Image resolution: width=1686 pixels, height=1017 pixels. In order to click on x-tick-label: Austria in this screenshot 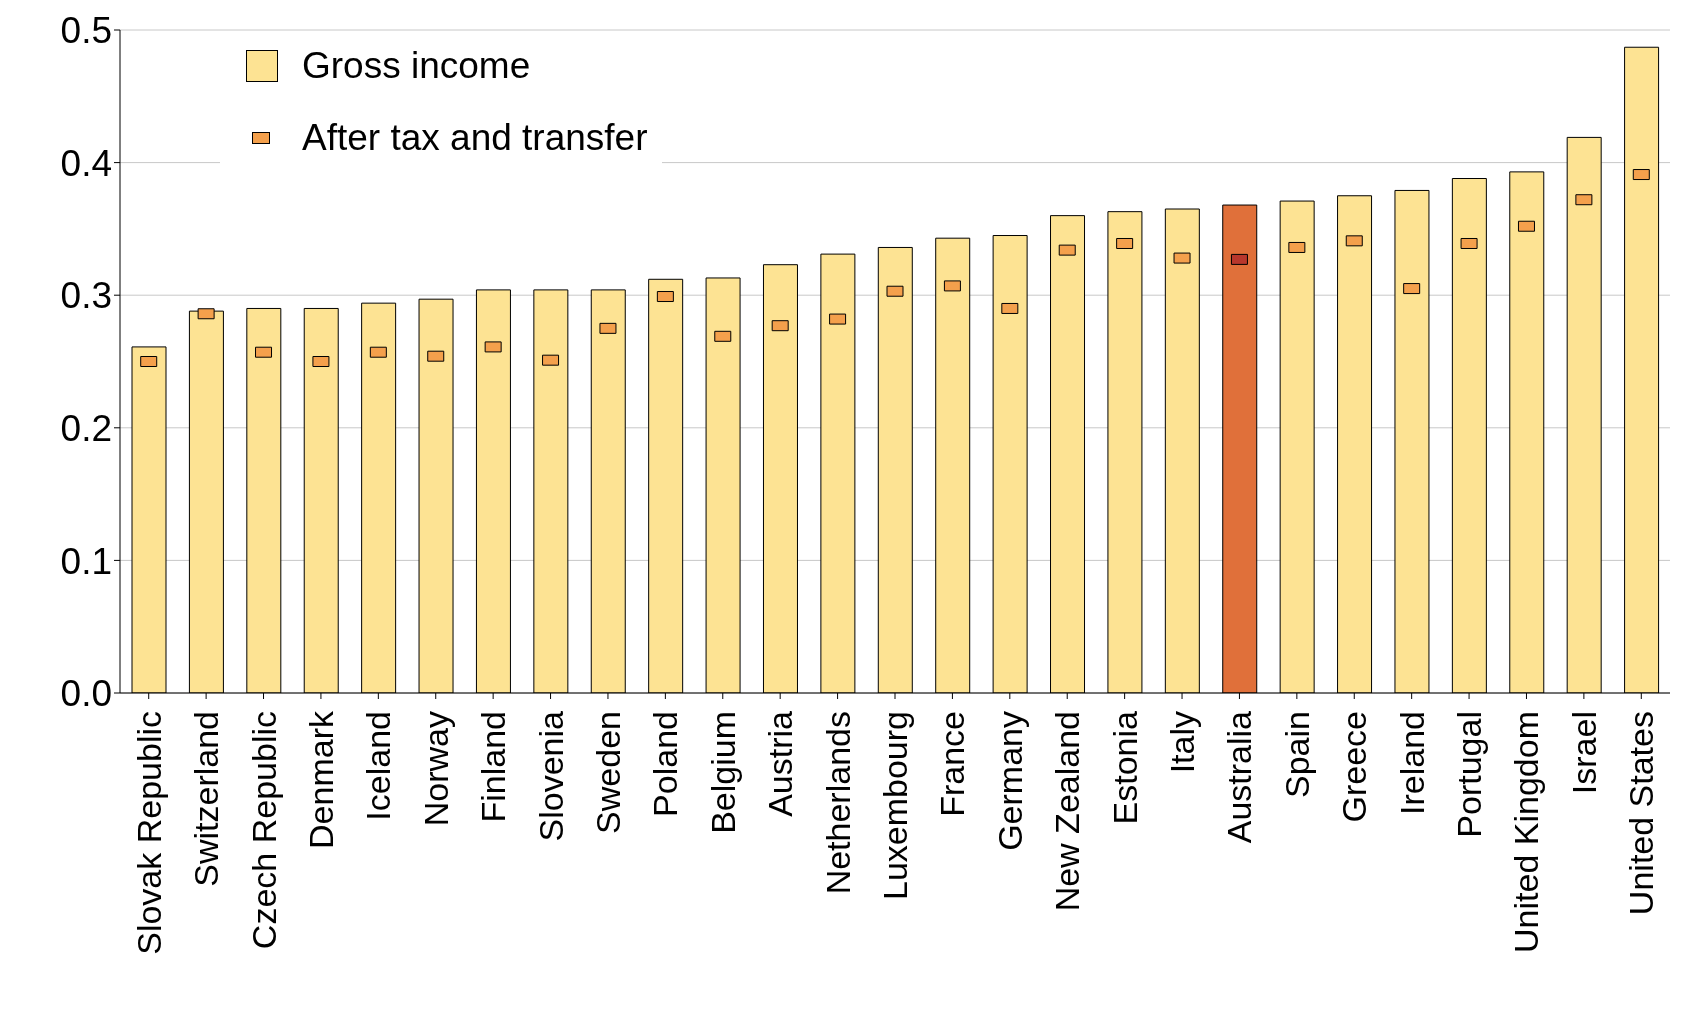, I will do `click(780, 763)`.